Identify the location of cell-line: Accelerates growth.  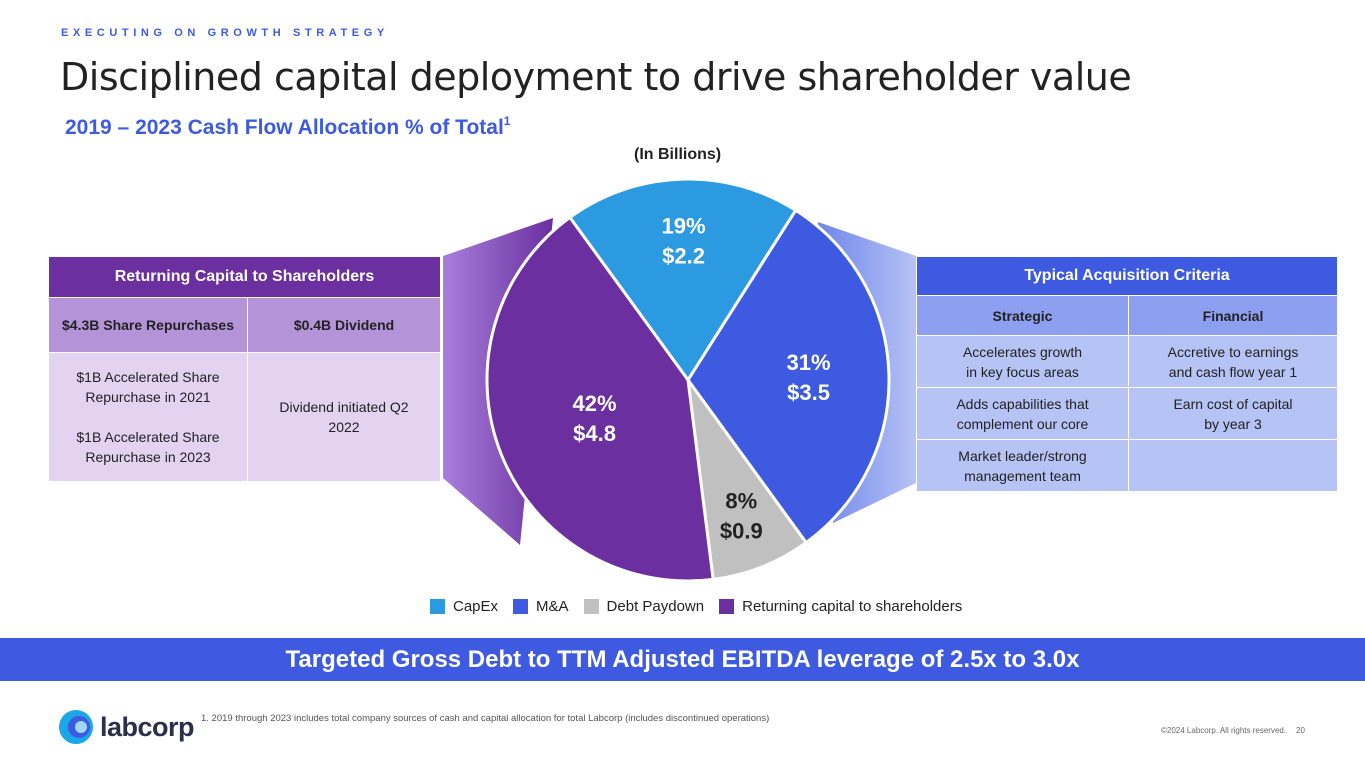
(1022, 351).